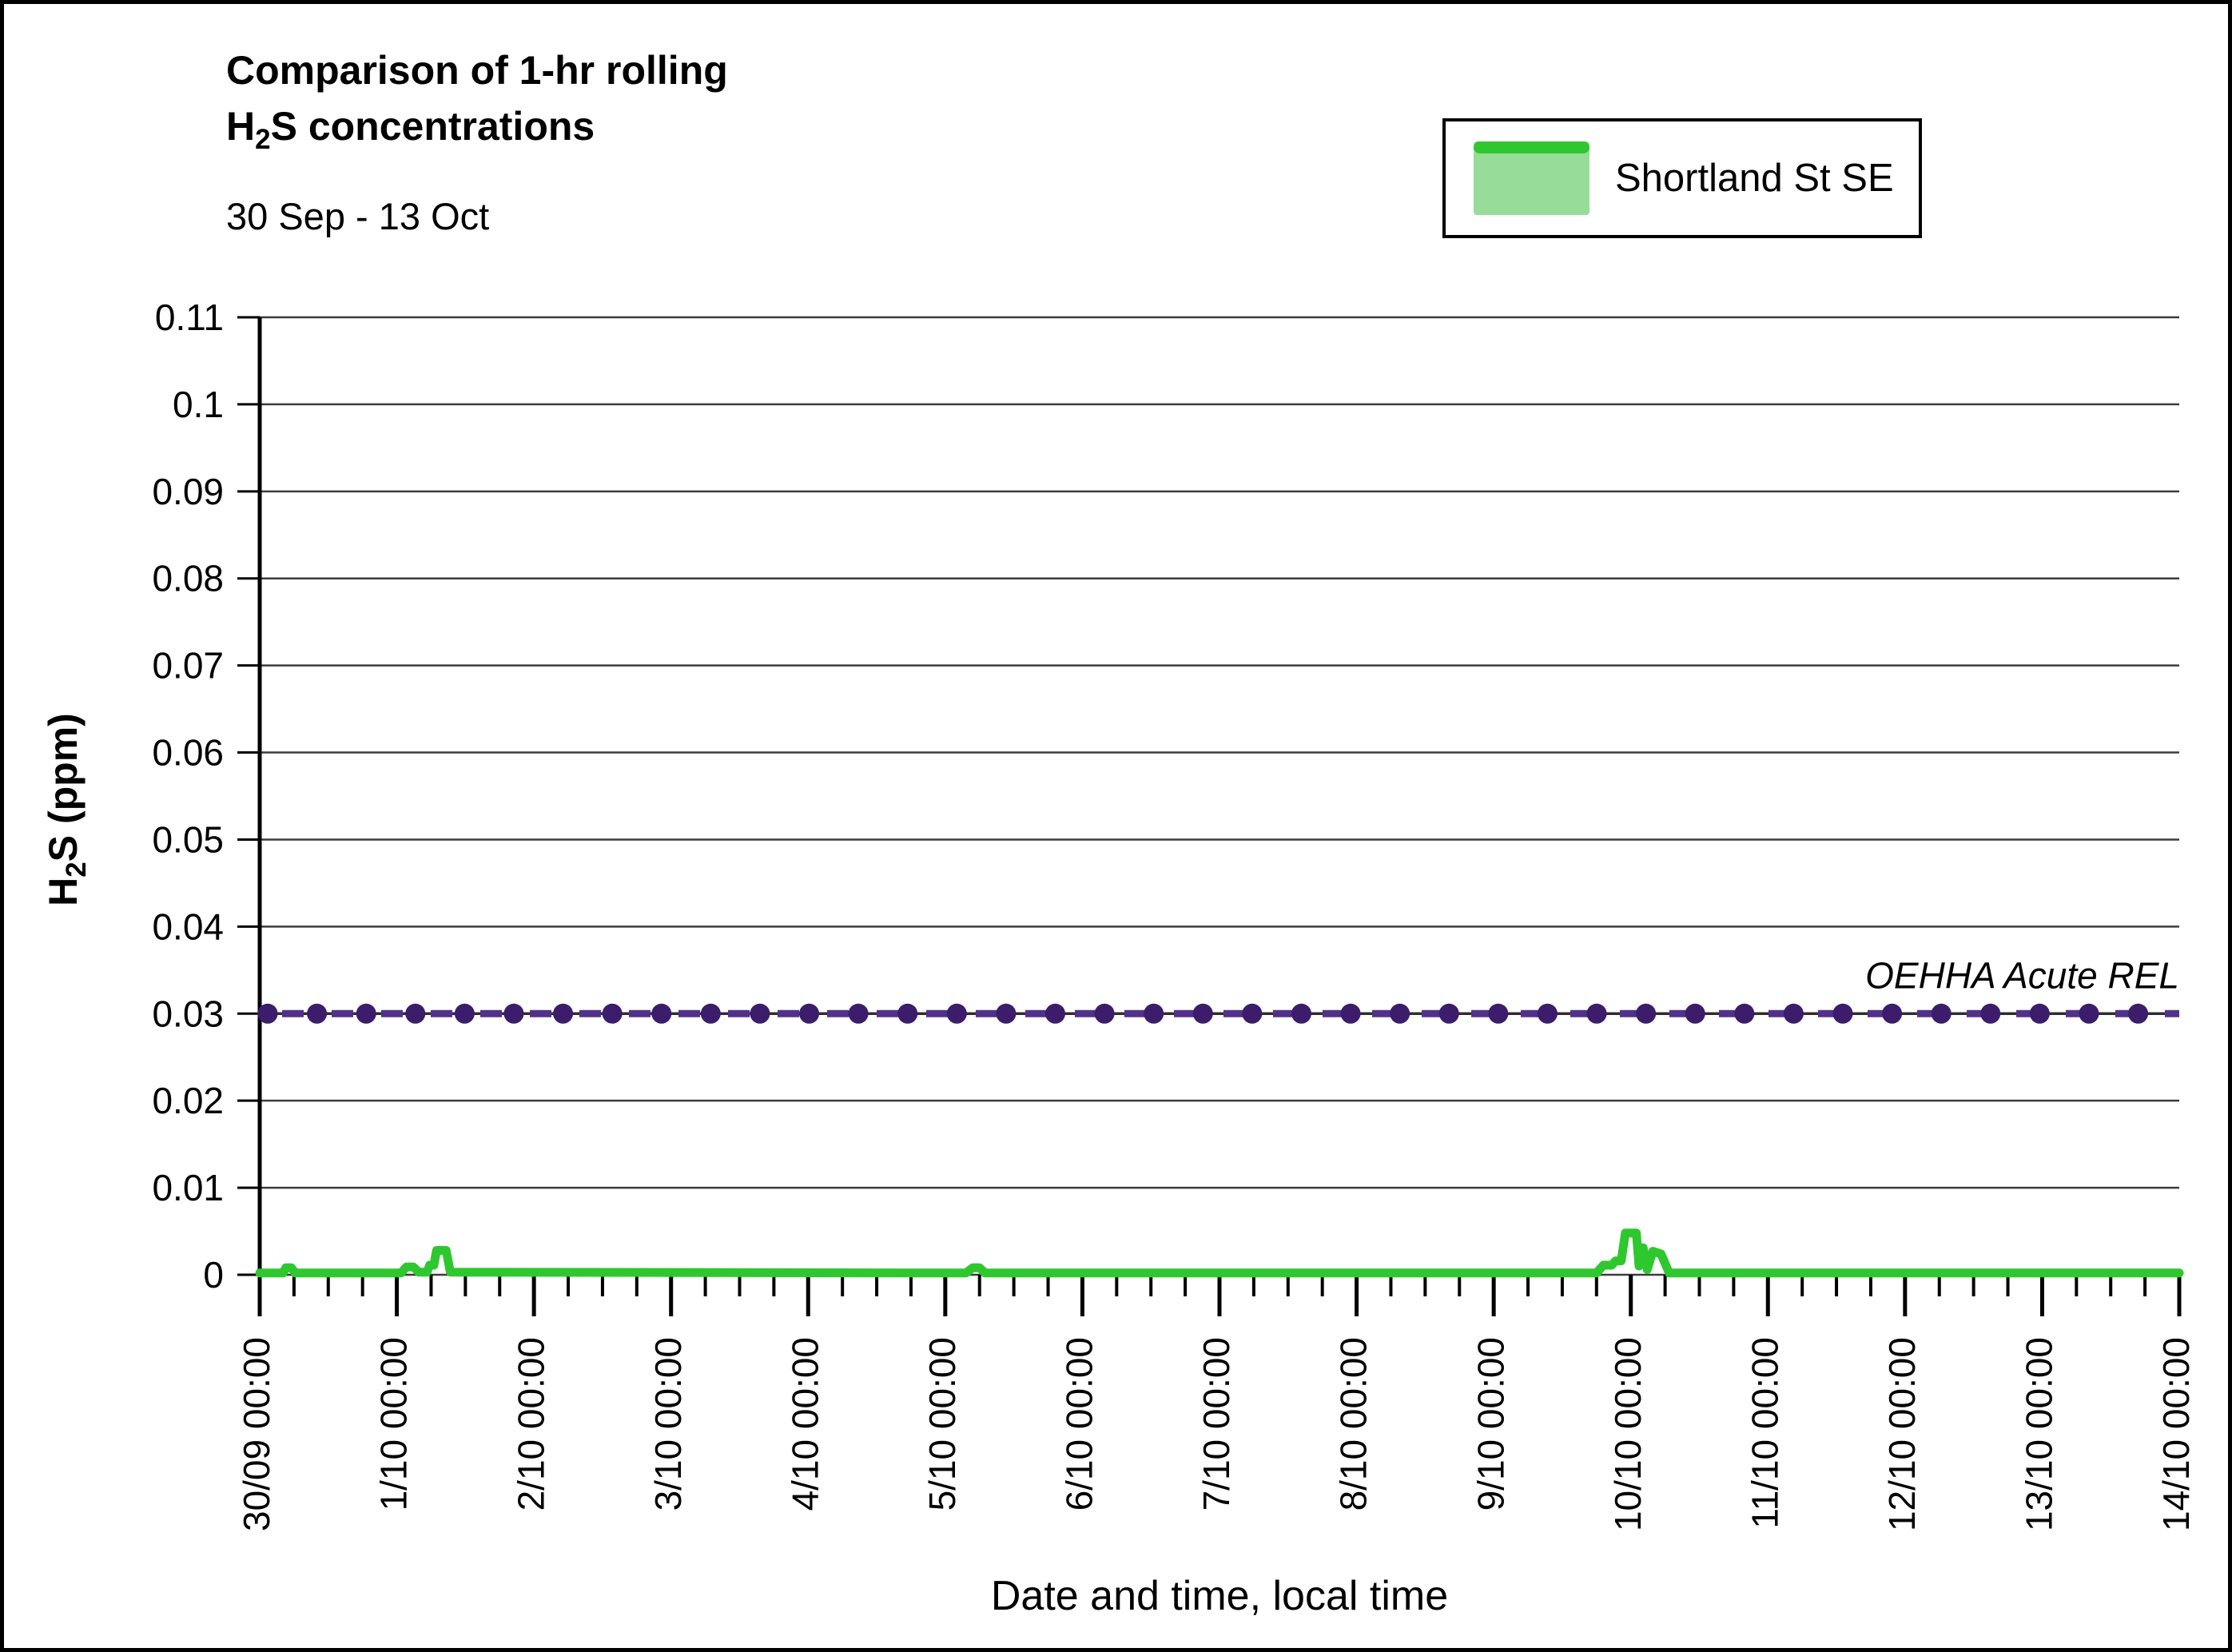 The image size is (2232, 1652). I want to click on chart-title-rest: S concentrations, so click(433, 126).